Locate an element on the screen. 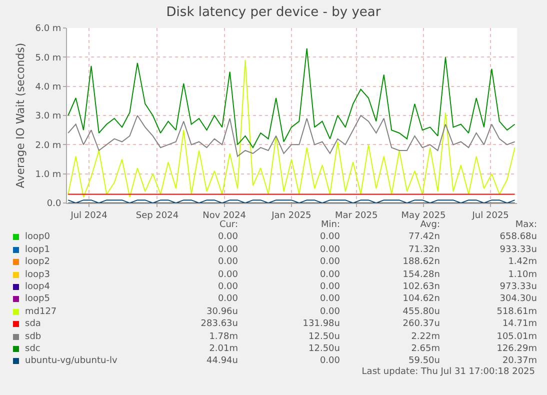  text: 1.10m is located at coordinates (522, 274).